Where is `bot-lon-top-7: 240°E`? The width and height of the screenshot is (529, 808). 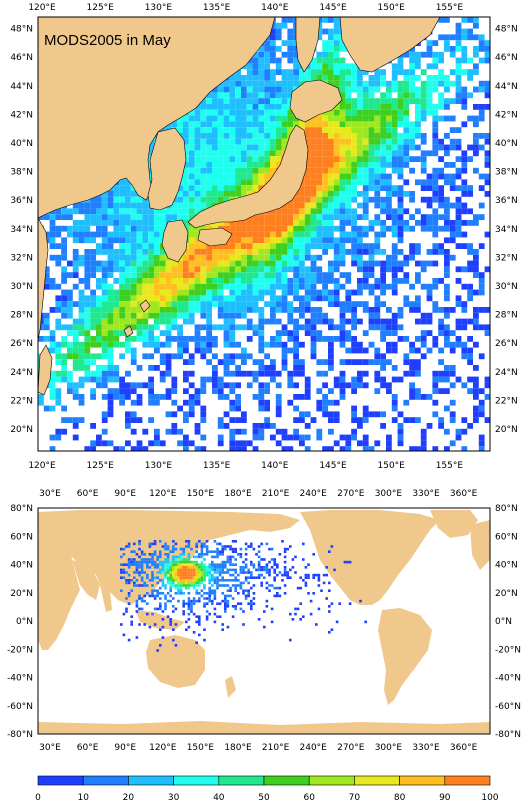 bot-lon-top-7: 240°E is located at coordinates (314, 494).